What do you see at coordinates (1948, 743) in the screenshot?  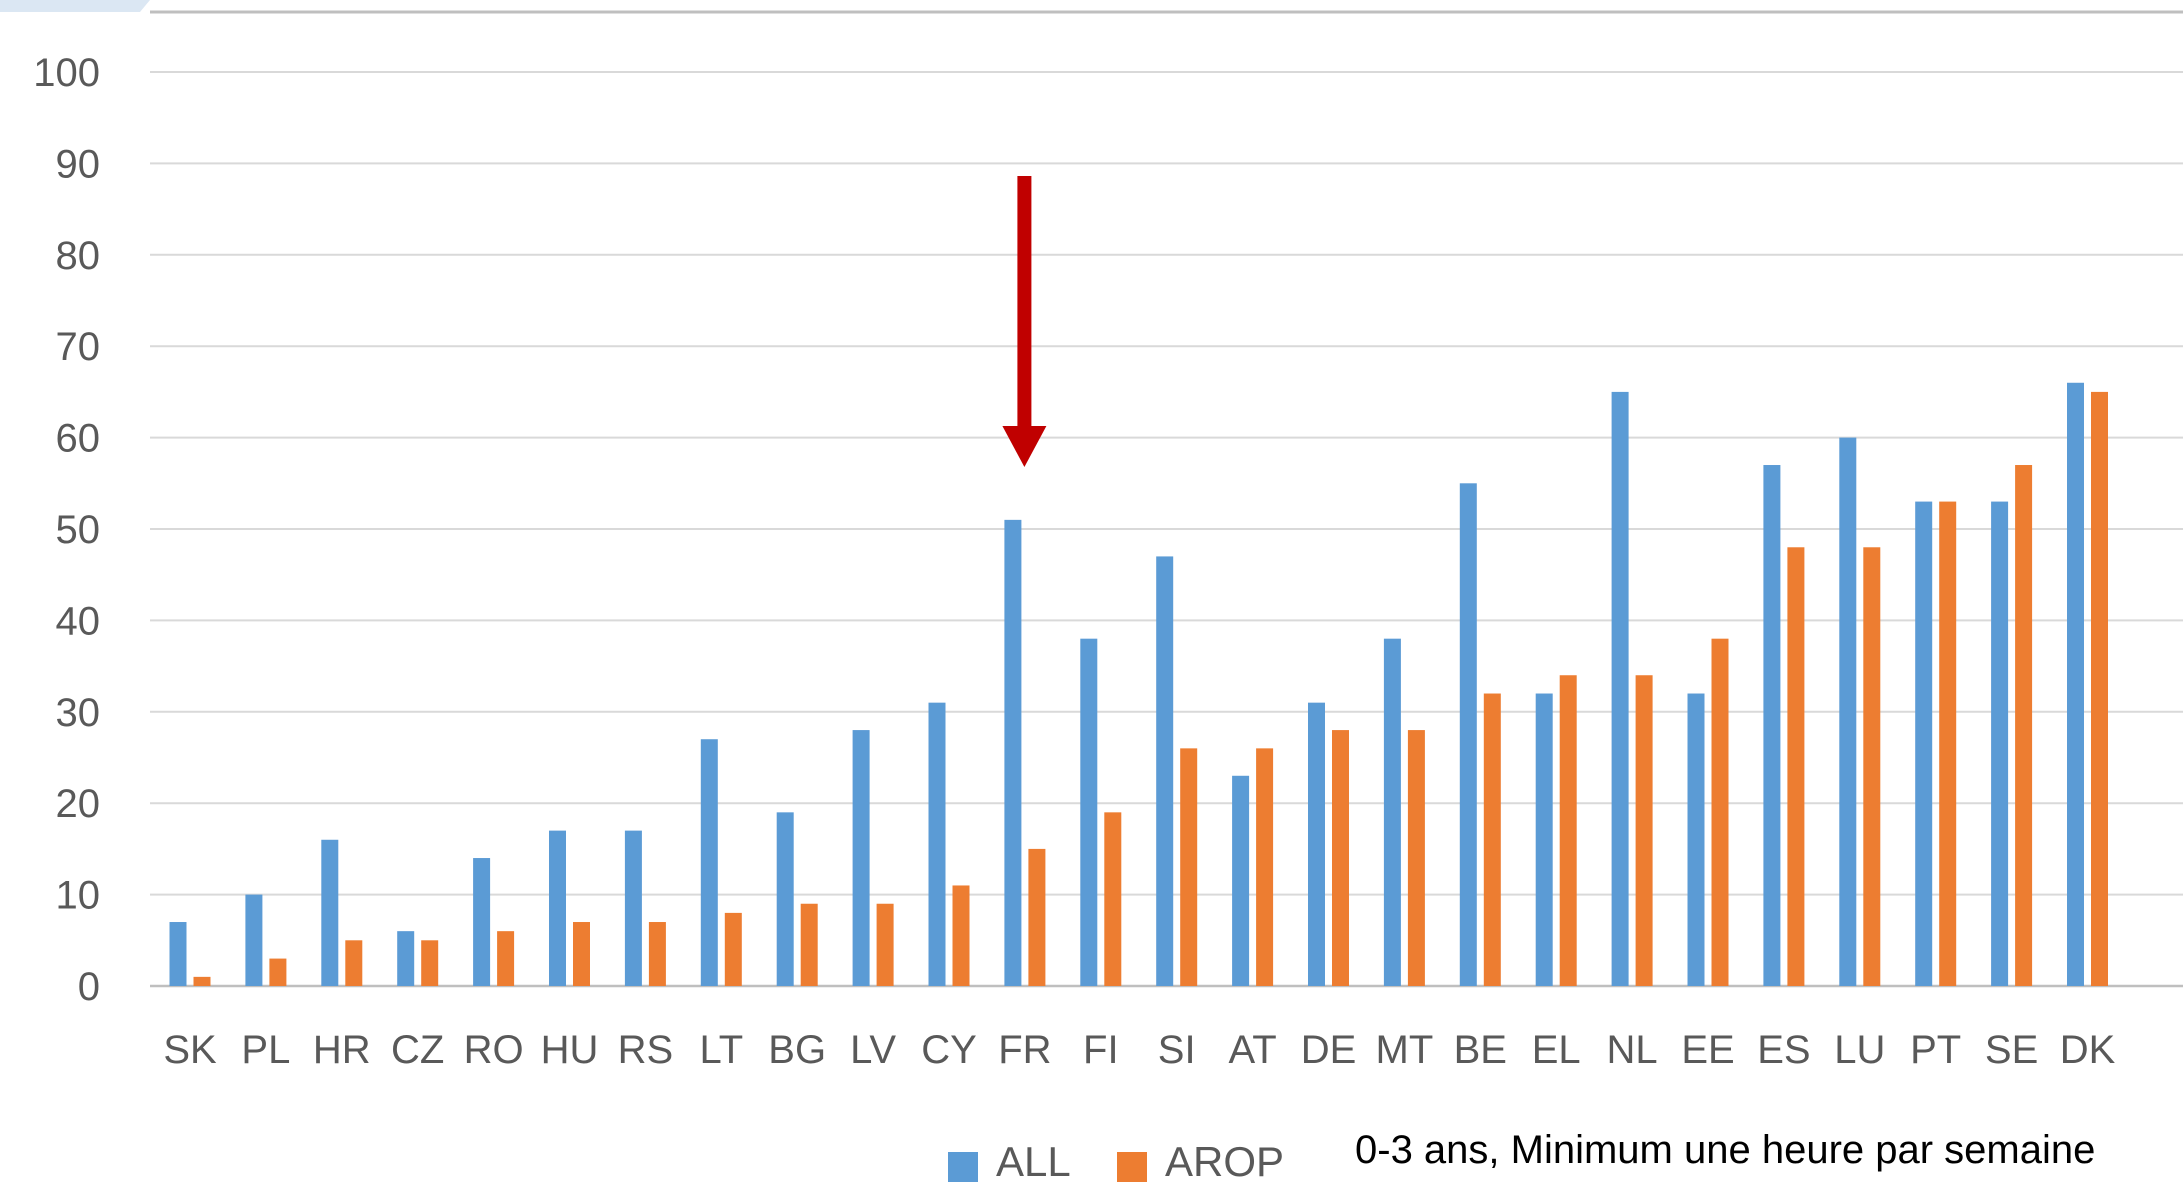 I see `bar-arop-pt` at bounding box center [1948, 743].